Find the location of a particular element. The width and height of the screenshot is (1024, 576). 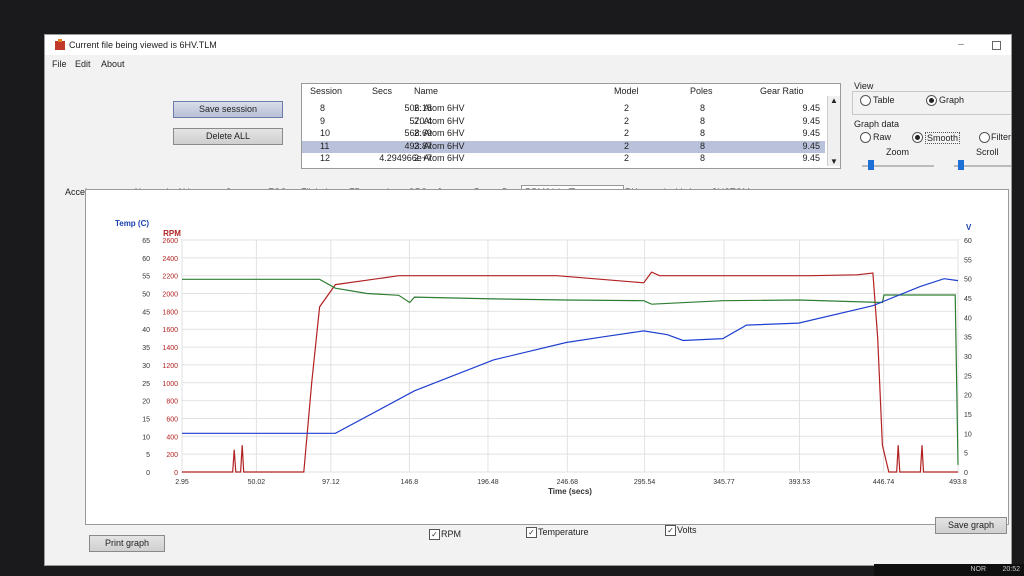

scroll-slider is located at coordinates (961, 165).